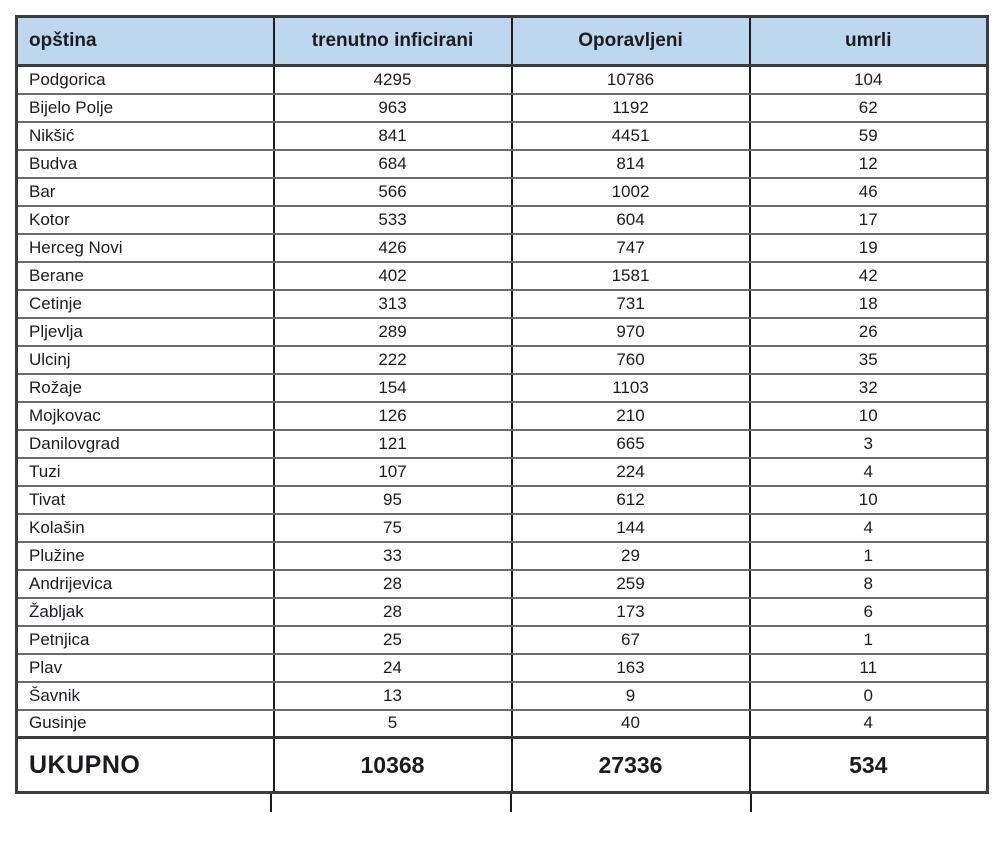 The height and width of the screenshot is (853, 1000). I want to click on oporavljeni-cell: 4451, so click(630, 135).